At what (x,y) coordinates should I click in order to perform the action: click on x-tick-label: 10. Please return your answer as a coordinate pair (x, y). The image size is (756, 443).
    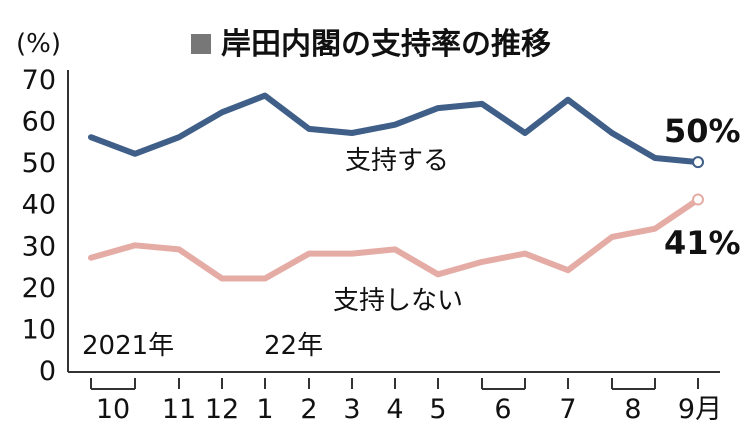
    Looking at the image, I should click on (113, 409).